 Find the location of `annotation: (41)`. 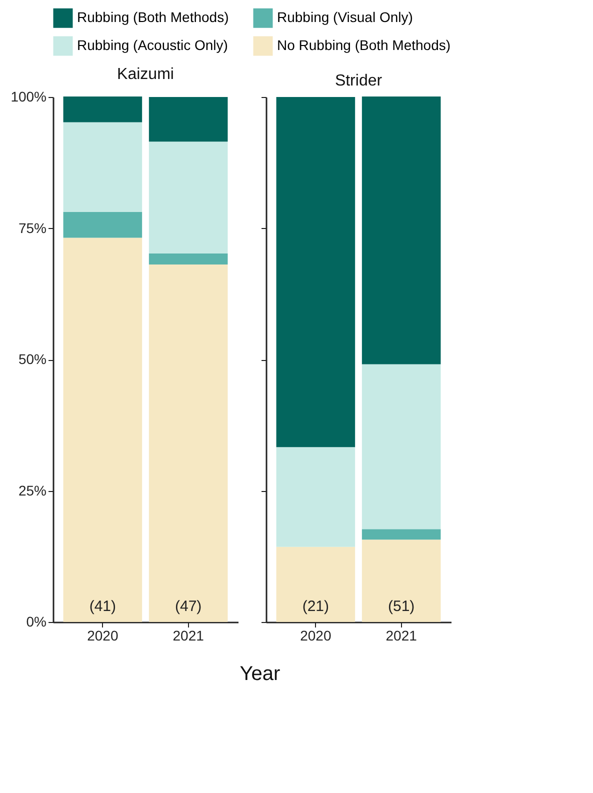

annotation: (41) is located at coordinates (102, 606).